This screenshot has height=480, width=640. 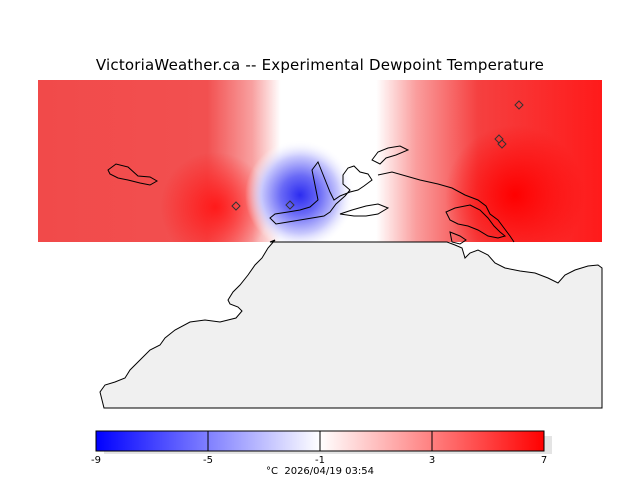 What do you see at coordinates (323, 442) in the screenshot?
I see `colorbar` at bounding box center [323, 442].